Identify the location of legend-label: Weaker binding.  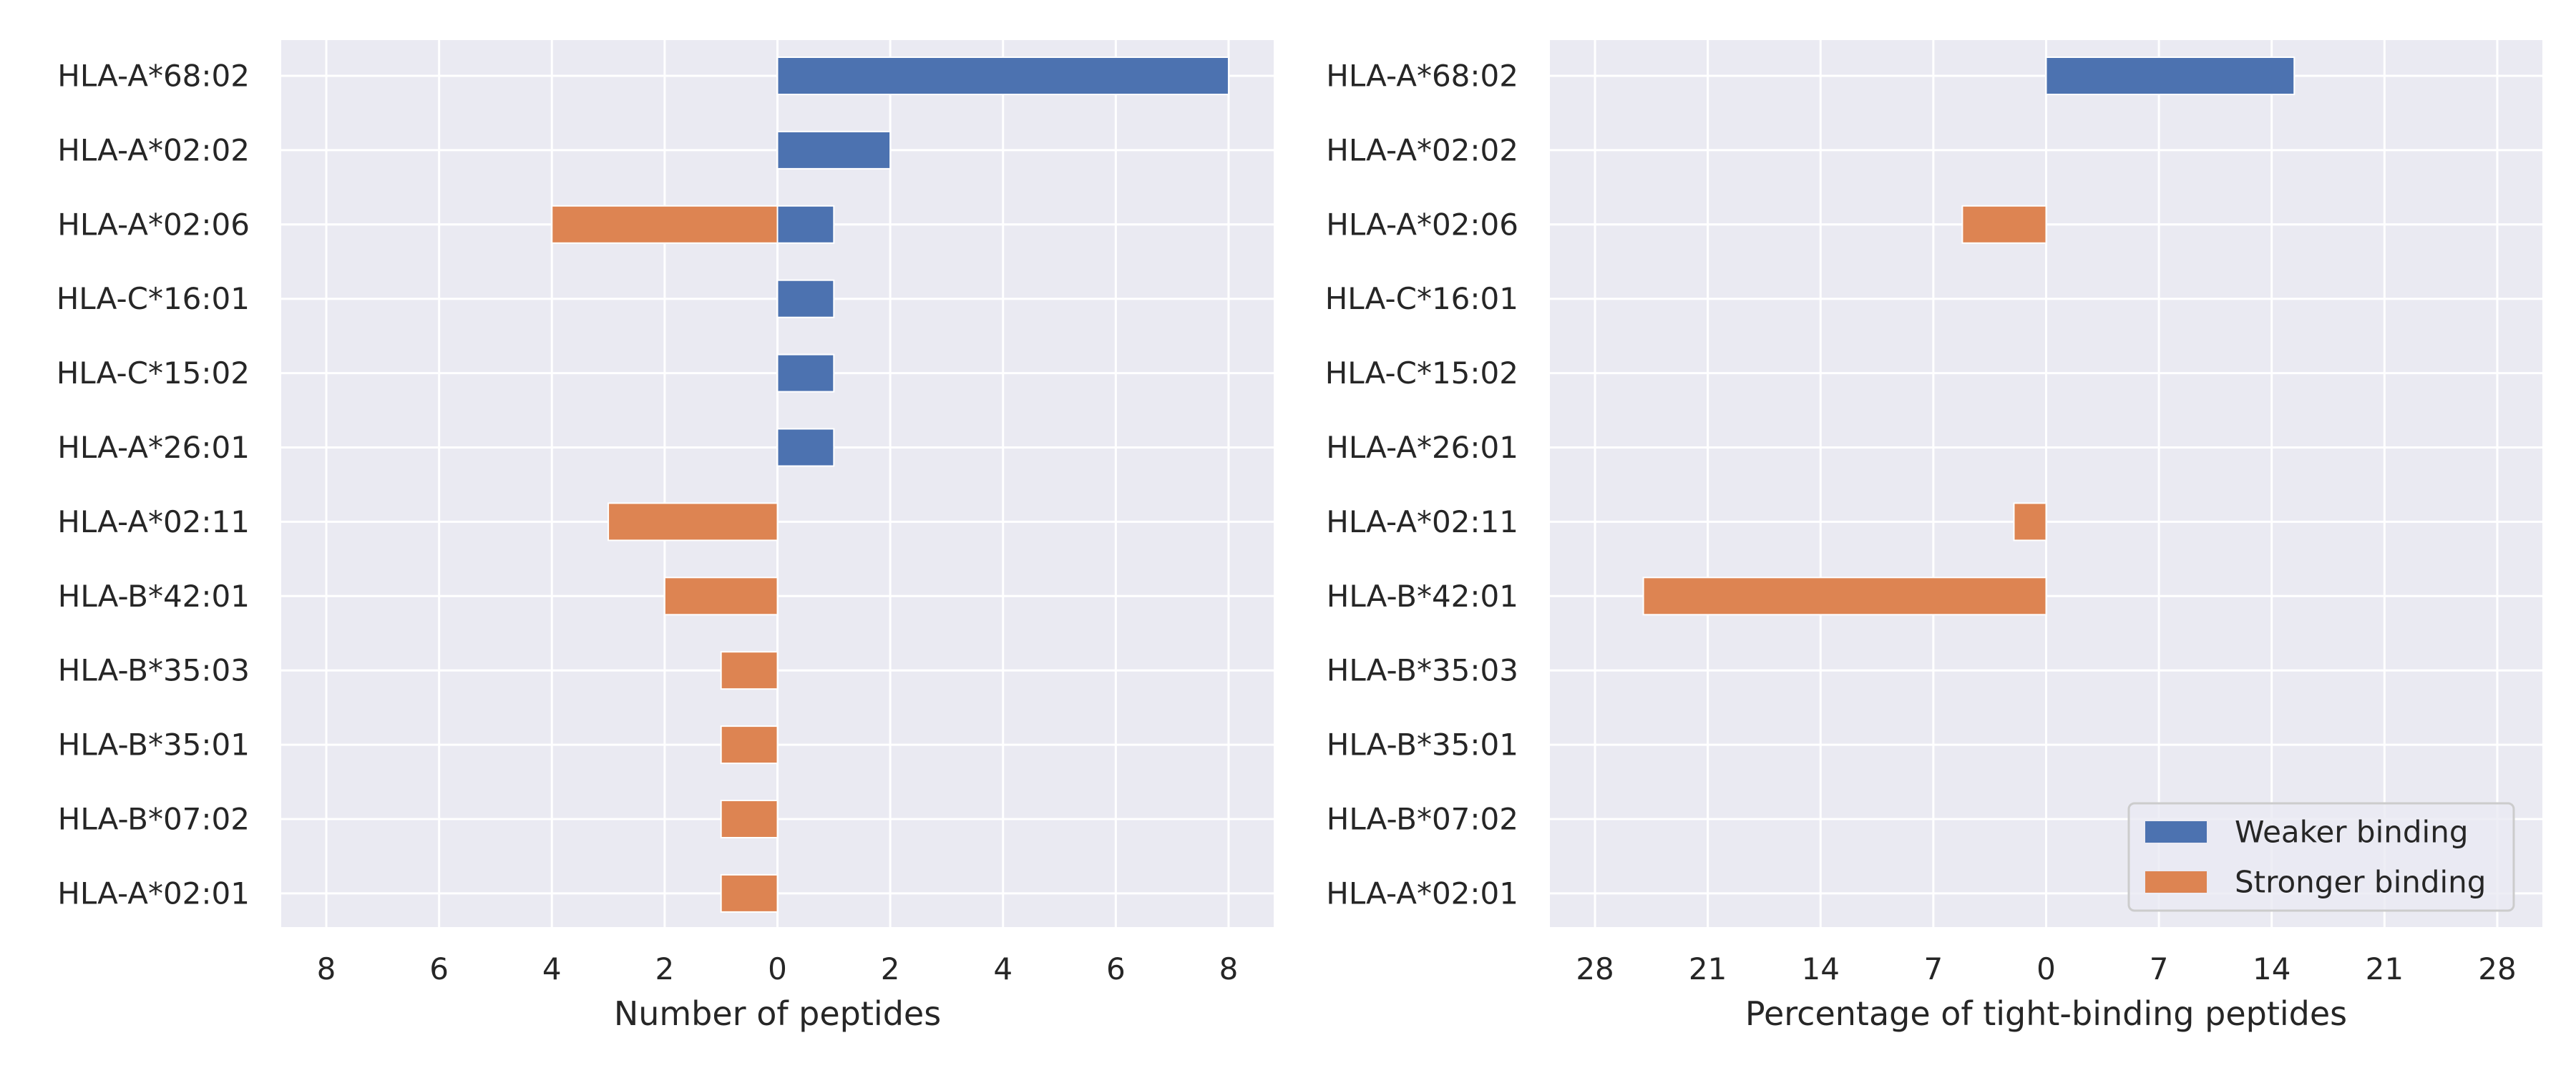
(2351, 832).